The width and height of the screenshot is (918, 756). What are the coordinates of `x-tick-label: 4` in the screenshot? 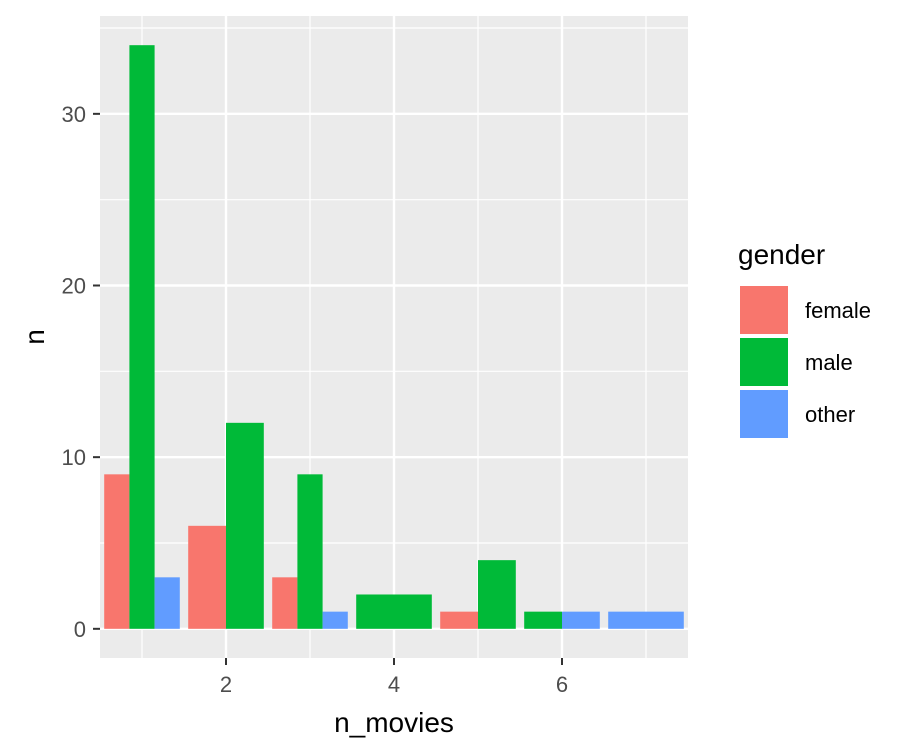 It's located at (394, 684).